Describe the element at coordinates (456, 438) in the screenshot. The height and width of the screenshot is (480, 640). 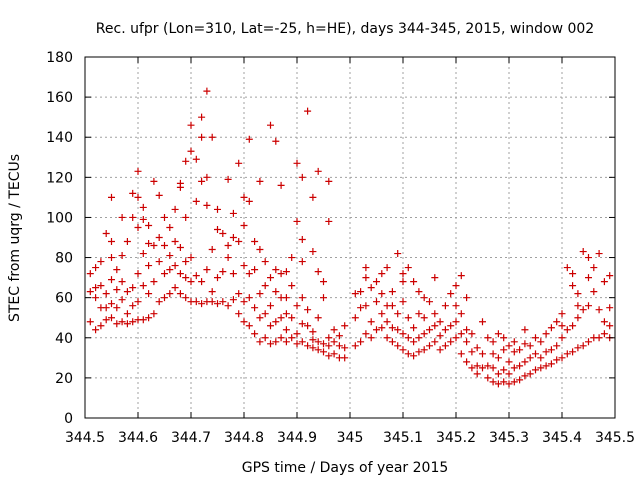
I see `x-tick-label: 345.2` at that location.